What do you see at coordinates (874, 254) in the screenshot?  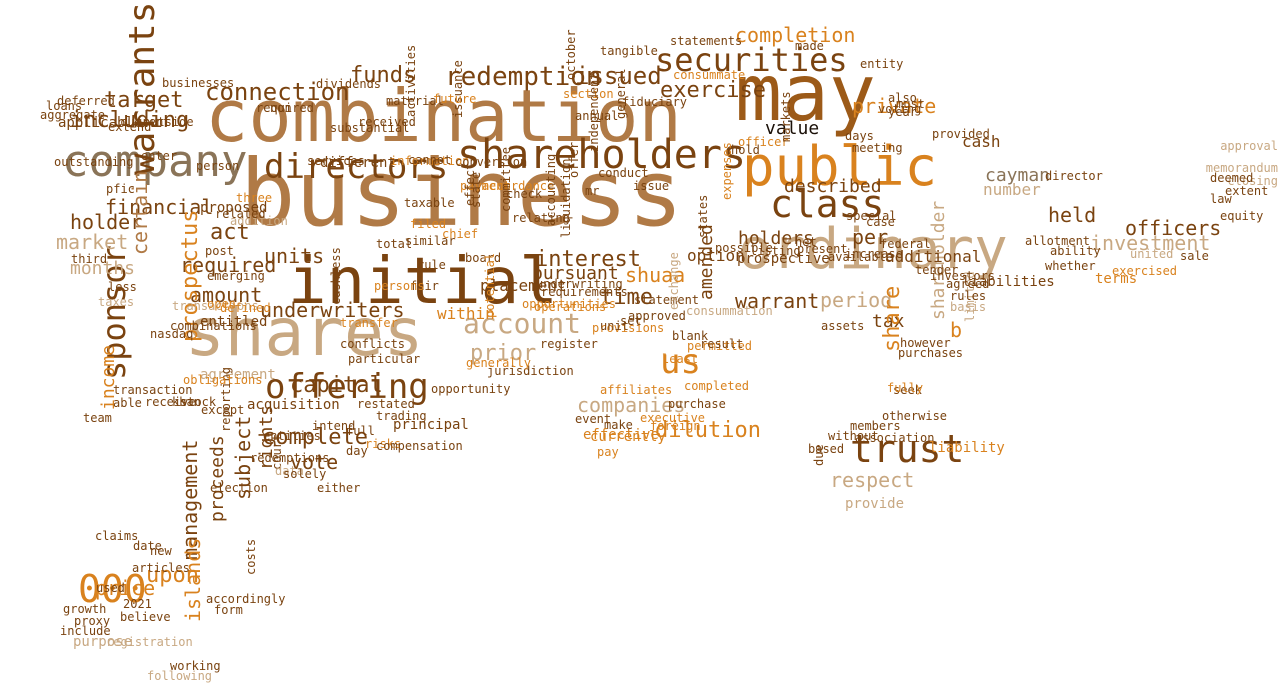 I see `cloud-word: increase` at bounding box center [874, 254].